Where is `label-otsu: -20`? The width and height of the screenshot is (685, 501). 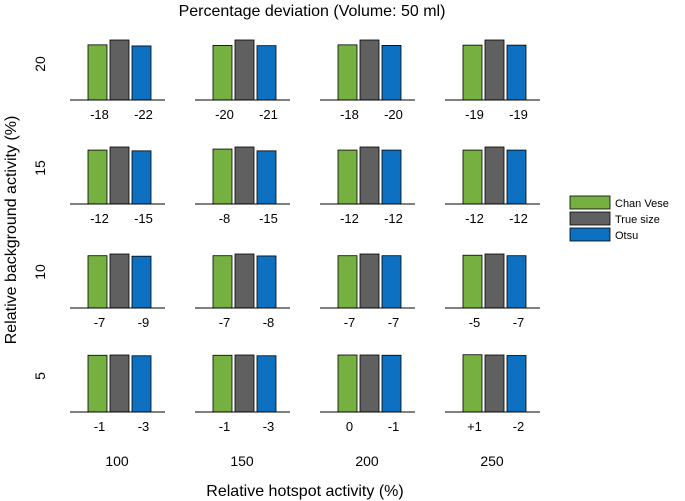 label-otsu: -20 is located at coordinates (393, 114).